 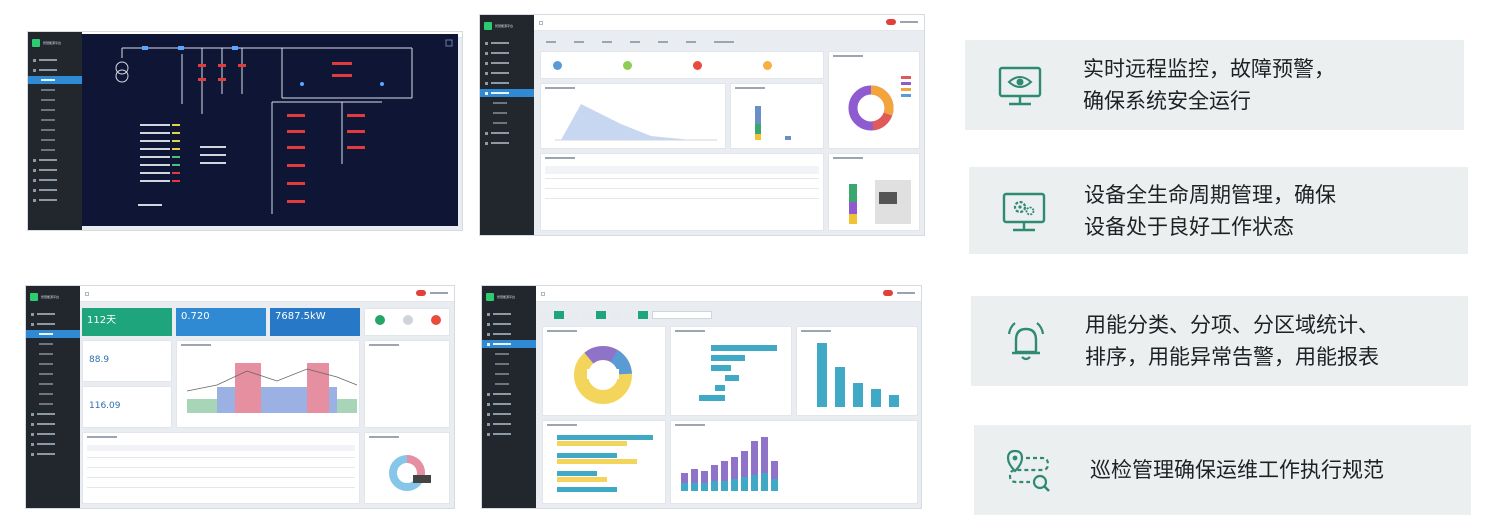 What do you see at coordinates (127, 361) in the screenshot?
I see `side-value-card: 88.9` at bounding box center [127, 361].